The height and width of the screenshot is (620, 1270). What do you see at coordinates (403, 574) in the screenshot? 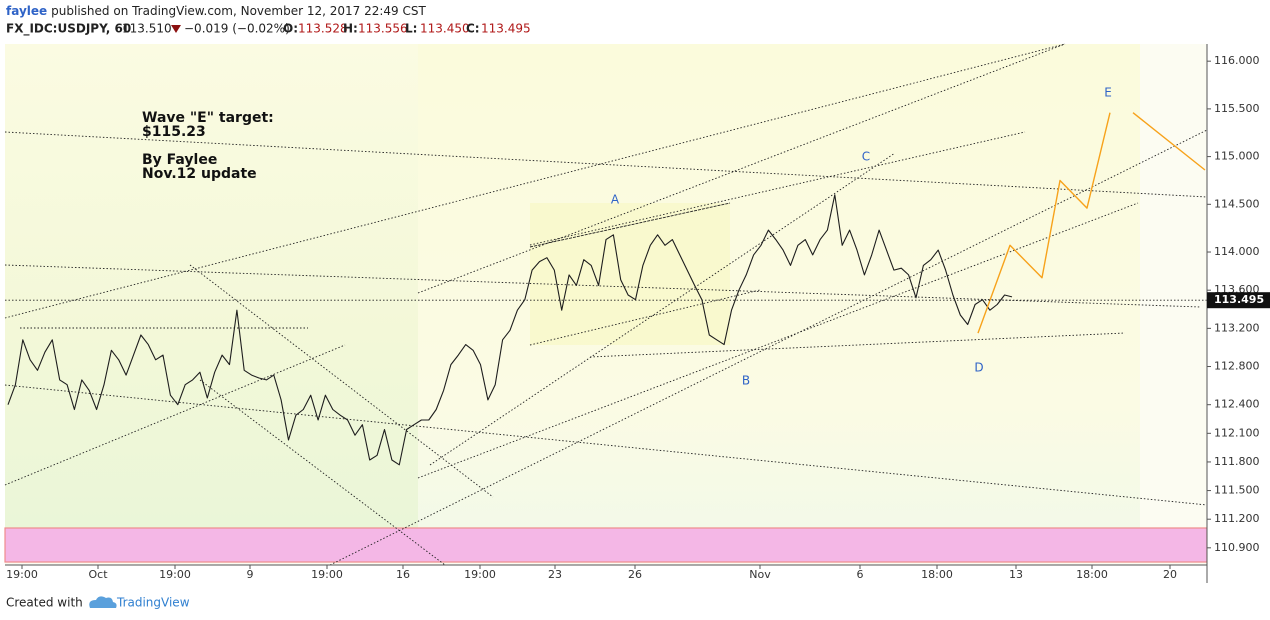
I see `x-tick-label: 16` at bounding box center [403, 574].